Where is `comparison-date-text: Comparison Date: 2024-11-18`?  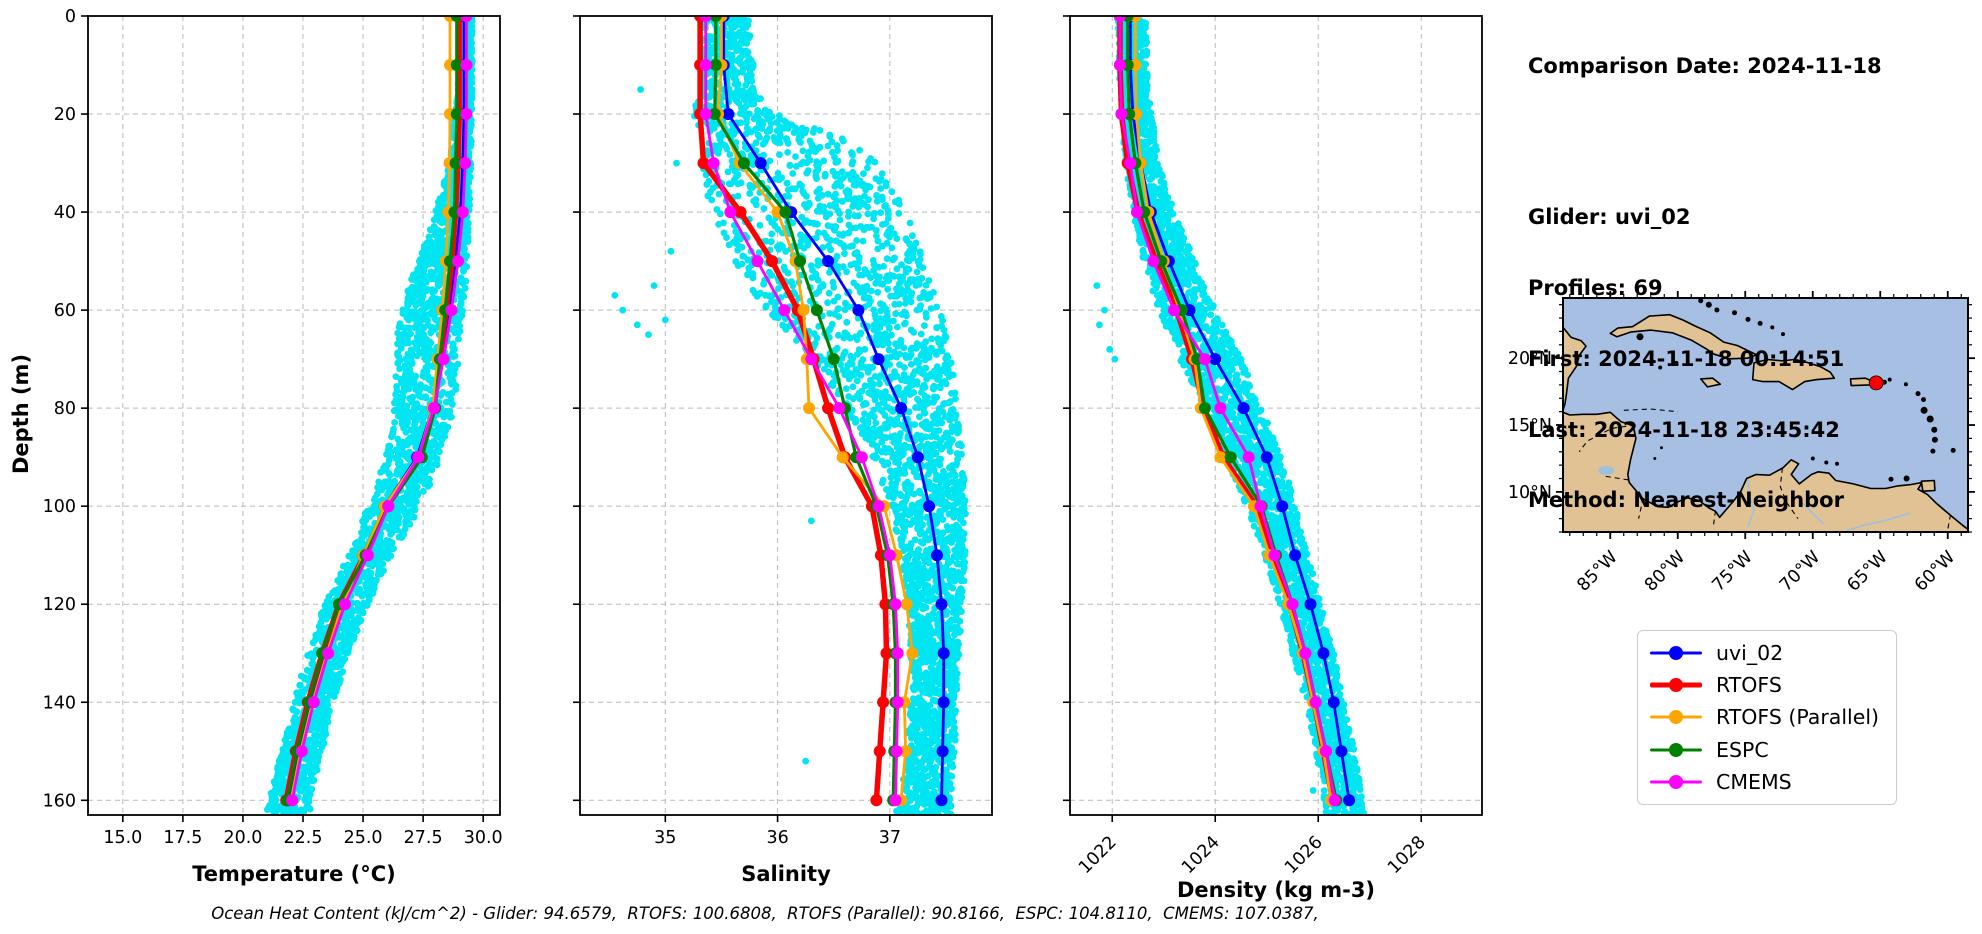
comparison-date-text: Comparison Date: 2024-11-18 is located at coordinates (1705, 66).